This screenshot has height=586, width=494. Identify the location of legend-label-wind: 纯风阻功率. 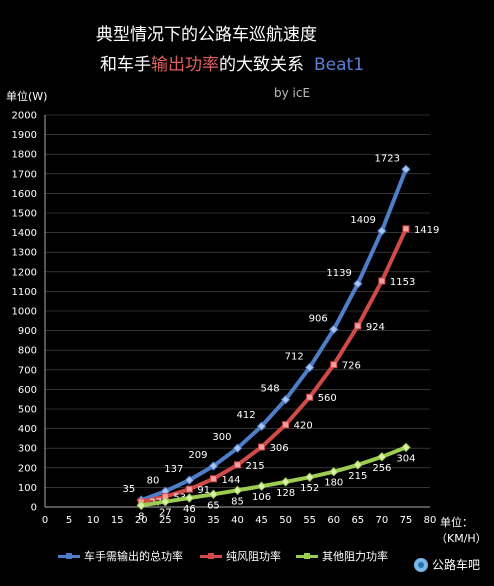
(253, 556).